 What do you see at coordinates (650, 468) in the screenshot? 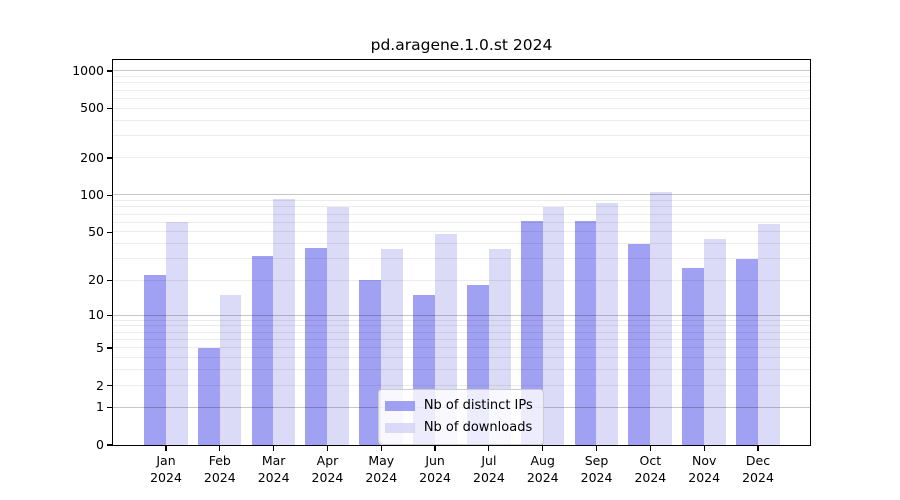
I see `x-tick-label: Oct 2024` at bounding box center [650, 468].